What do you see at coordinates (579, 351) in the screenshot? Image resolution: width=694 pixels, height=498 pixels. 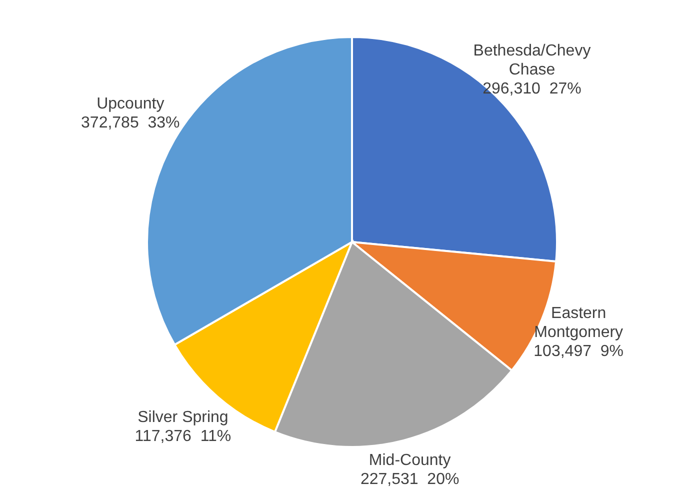 I see `data-label: 103,497 9%` at bounding box center [579, 351].